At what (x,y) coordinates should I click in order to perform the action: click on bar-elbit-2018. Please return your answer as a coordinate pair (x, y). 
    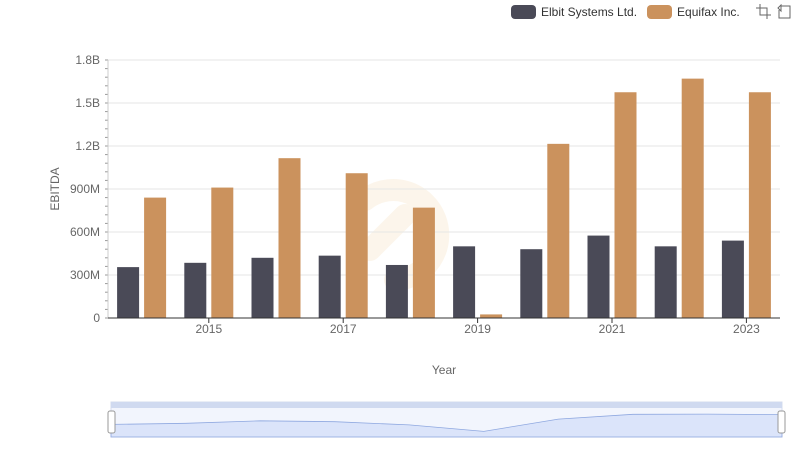
    Looking at the image, I should click on (396, 291).